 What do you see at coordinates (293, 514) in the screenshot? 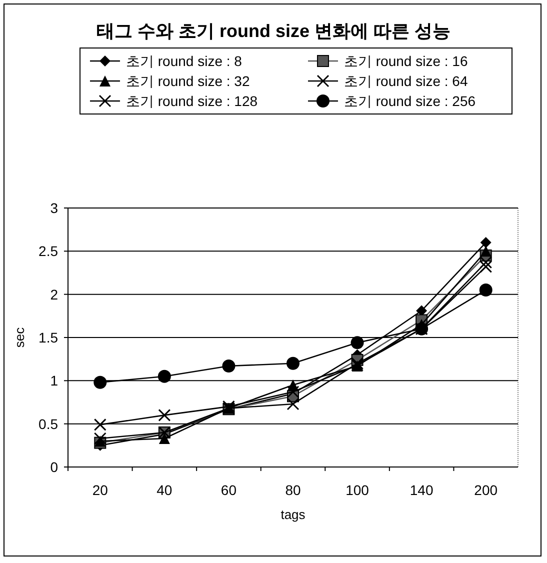
I see `x-axis-title: tags` at bounding box center [293, 514].